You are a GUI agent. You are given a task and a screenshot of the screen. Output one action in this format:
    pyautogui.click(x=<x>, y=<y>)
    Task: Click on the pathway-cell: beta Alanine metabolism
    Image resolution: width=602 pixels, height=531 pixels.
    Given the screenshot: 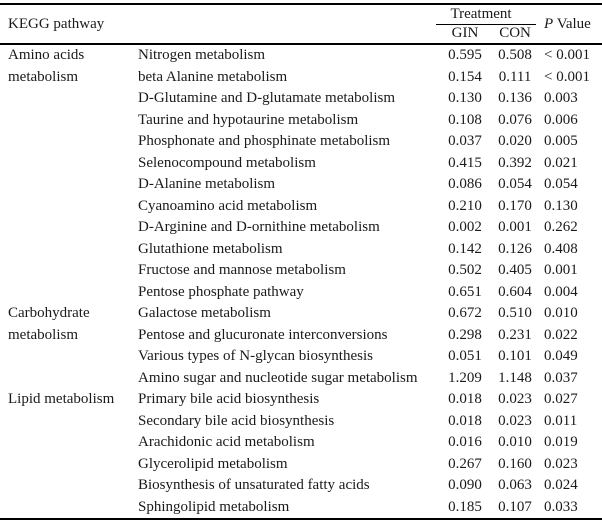 What is the action you would take?
    pyautogui.click(x=213, y=76)
    